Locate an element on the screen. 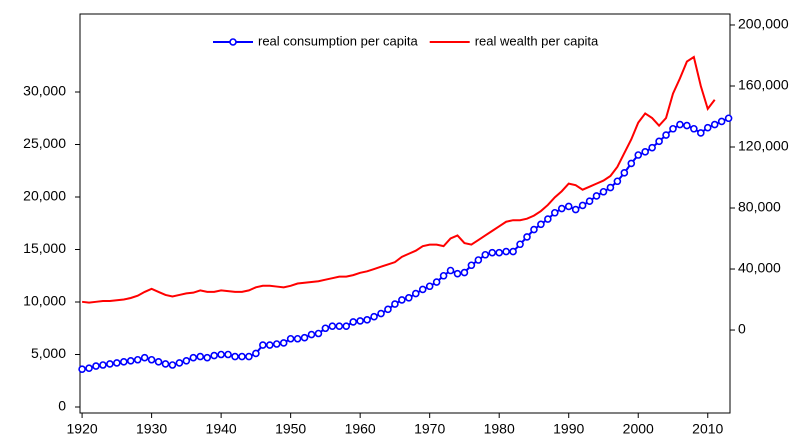 The height and width of the screenshot is (444, 807). y-tick-label: 0 is located at coordinates (62, 406).